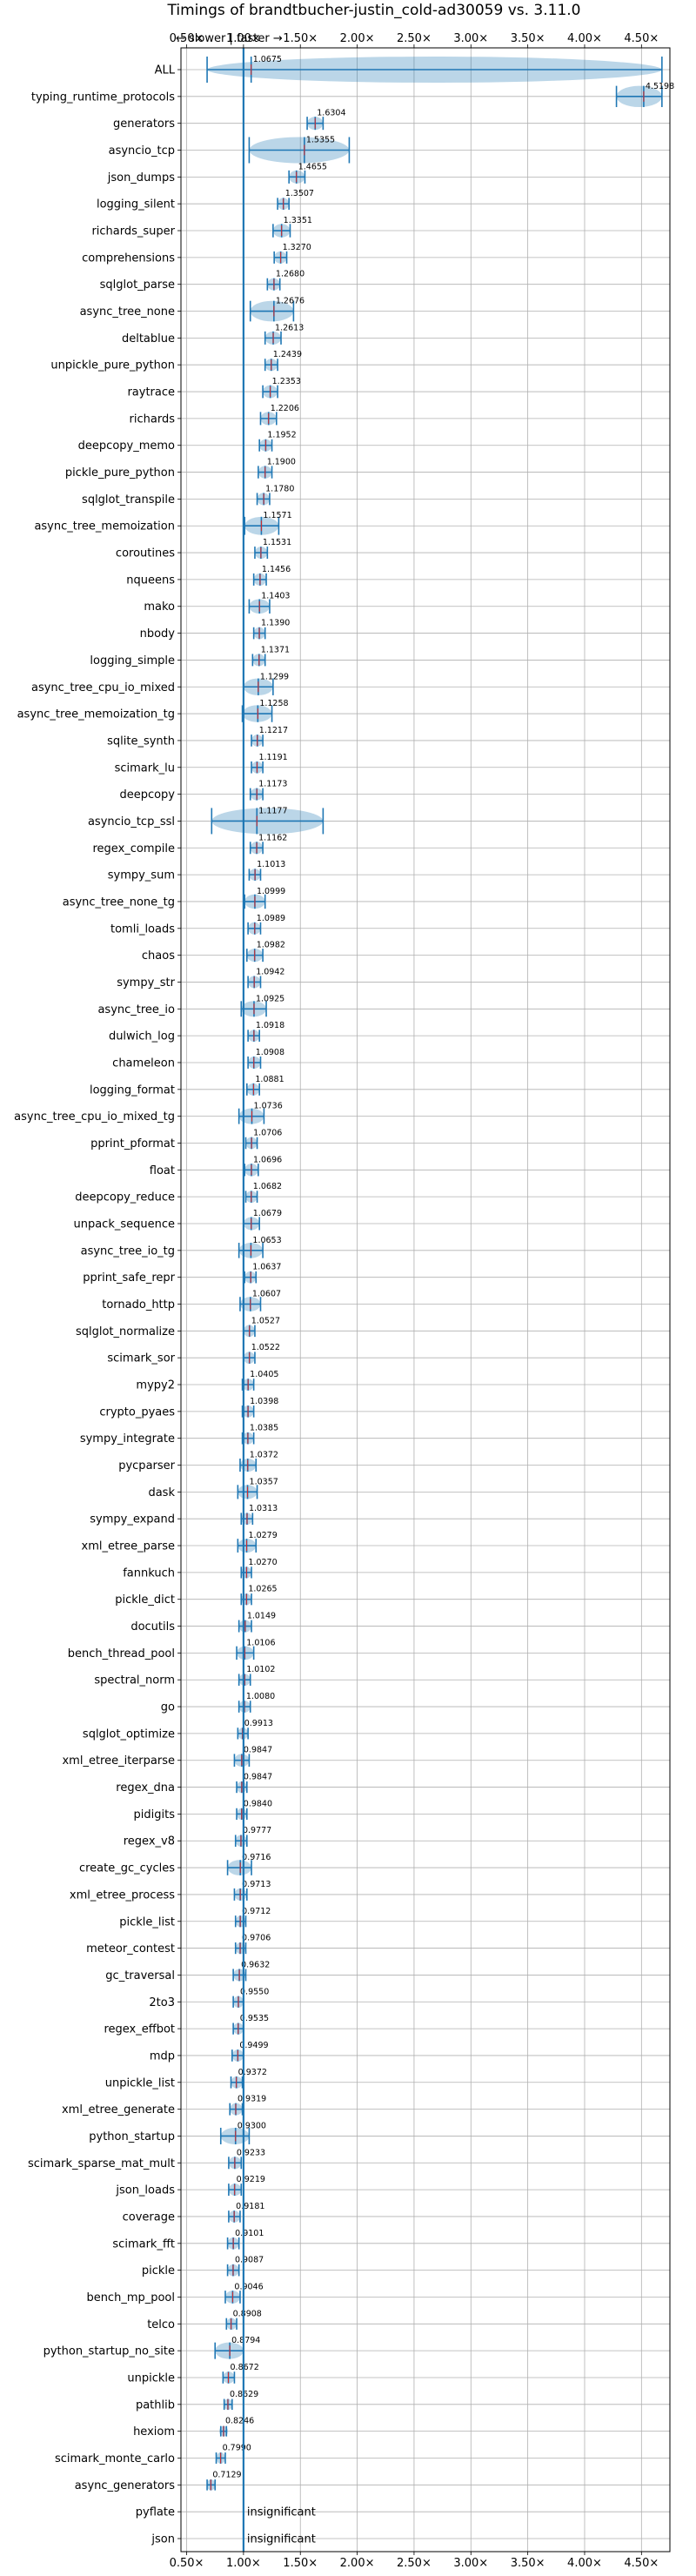 The width and height of the screenshot is (696, 2576). What do you see at coordinates (290, 301) in the screenshot?
I see `value-label: 1.2676` at bounding box center [290, 301].